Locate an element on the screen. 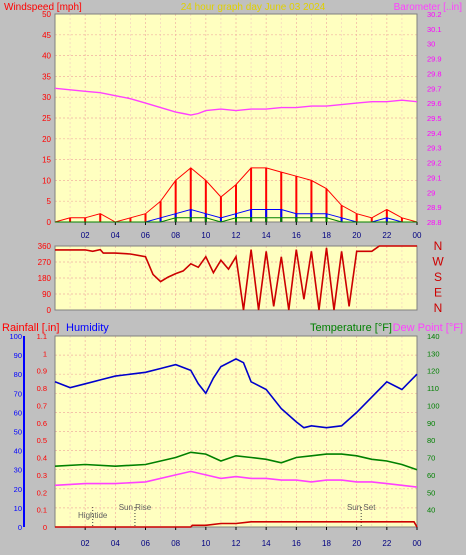 The height and width of the screenshot is (555, 466). y-tick-label-humidity: 40 is located at coordinates (18, 451).